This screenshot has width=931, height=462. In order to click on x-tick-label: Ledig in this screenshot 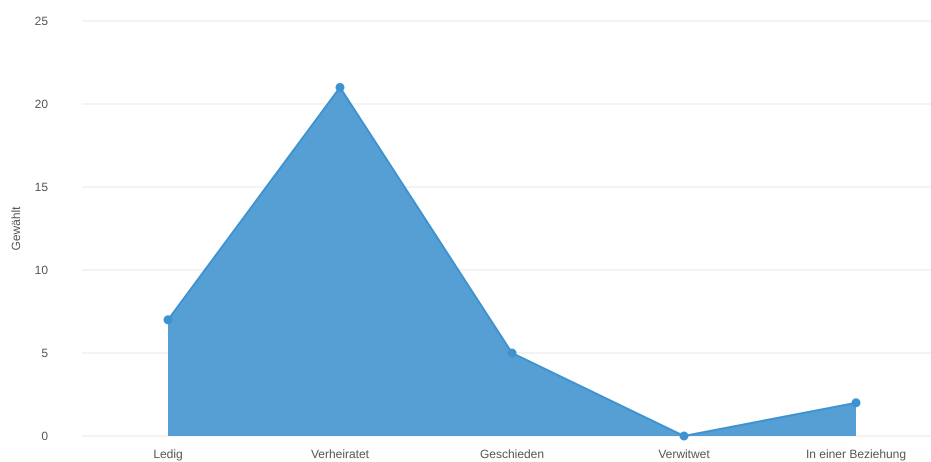, I will do `click(168, 454)`.